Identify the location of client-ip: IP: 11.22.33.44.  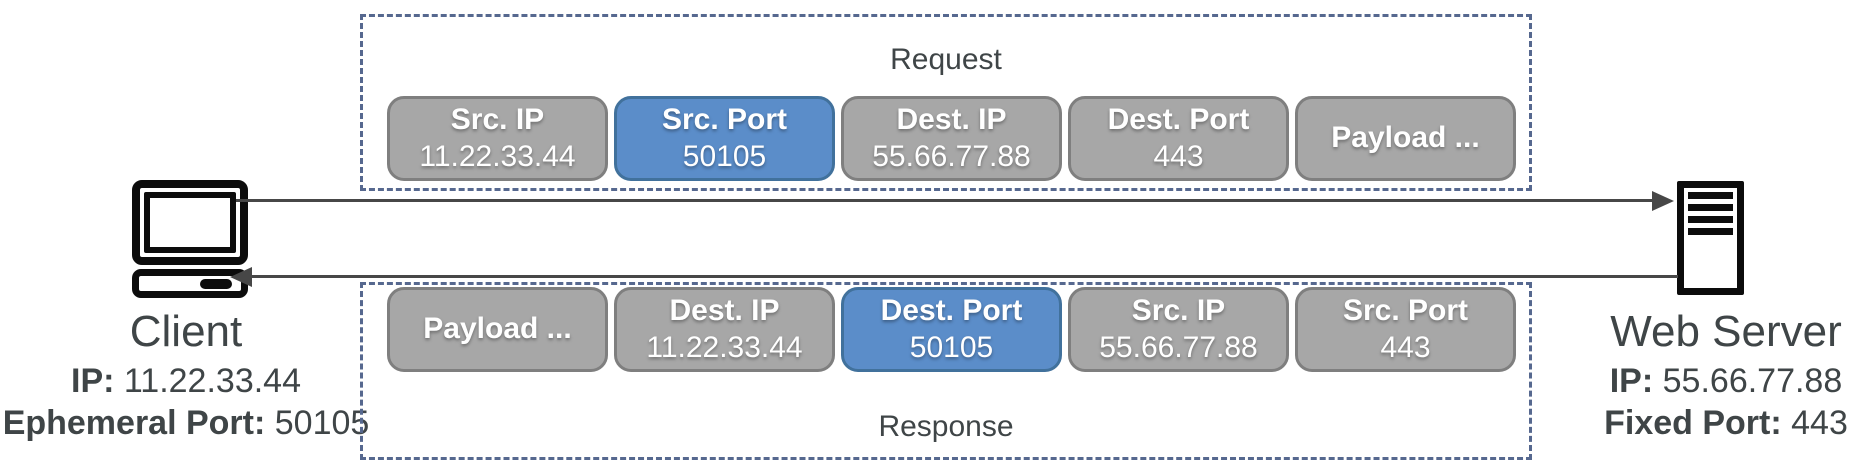
(186, 381).